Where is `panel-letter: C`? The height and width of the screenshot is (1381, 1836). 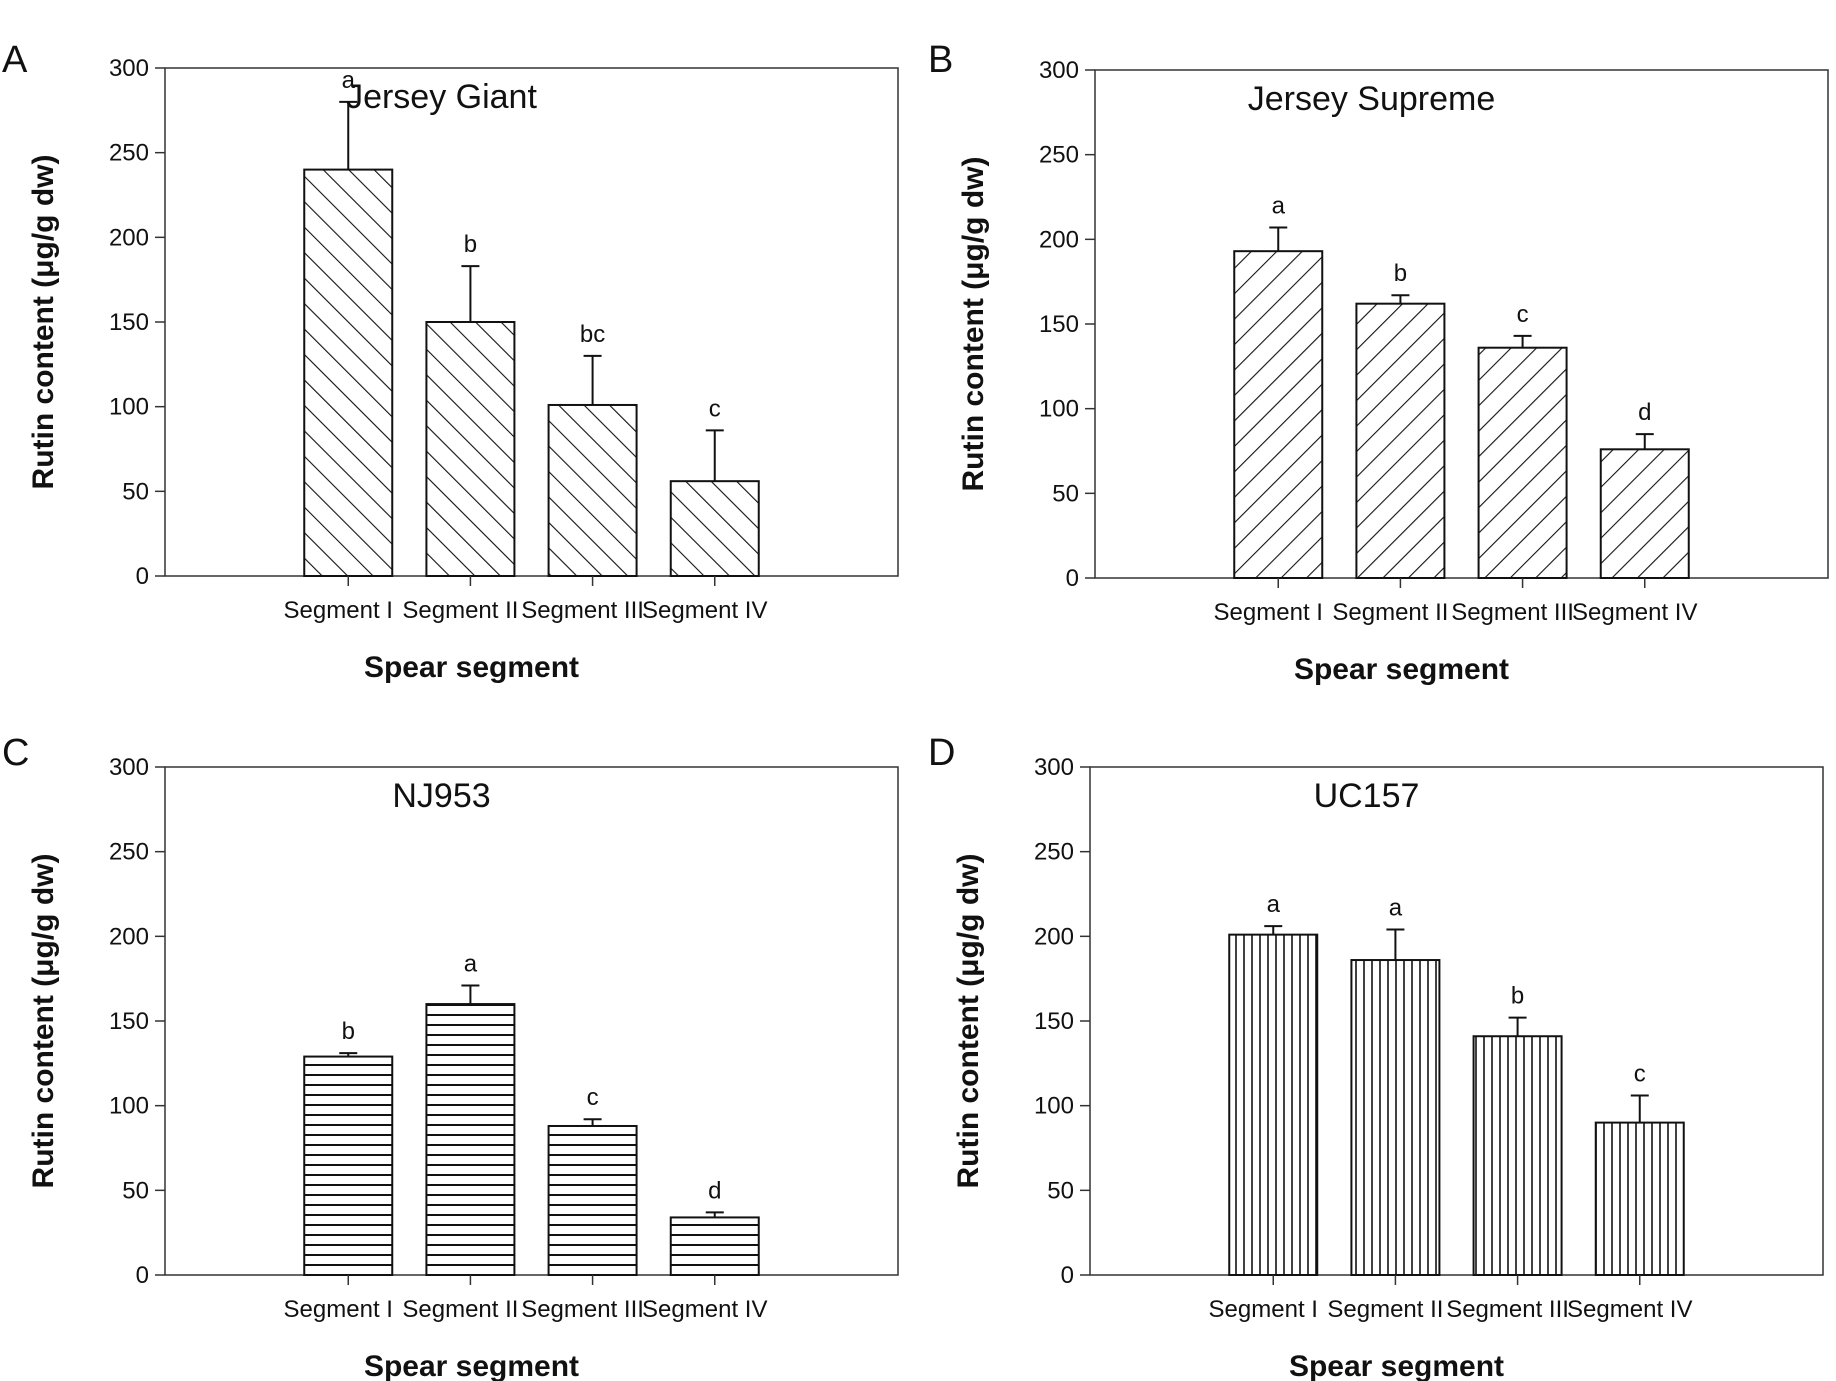 panel-letter: C is located at coordinates (15, 753).